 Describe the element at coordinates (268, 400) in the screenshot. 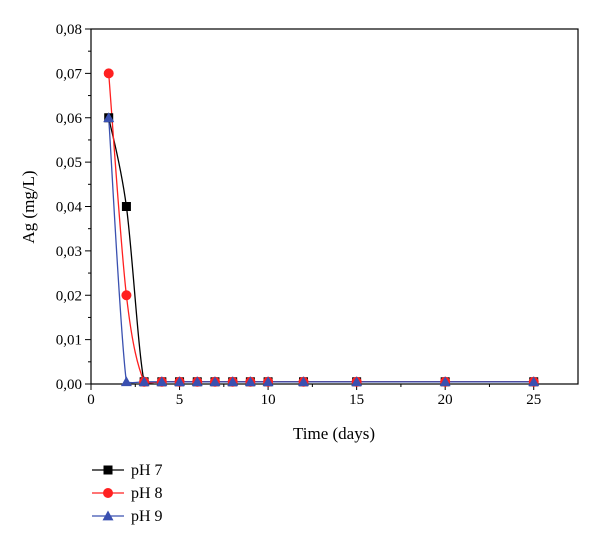

I see `x-tick-label: 10` at that location.